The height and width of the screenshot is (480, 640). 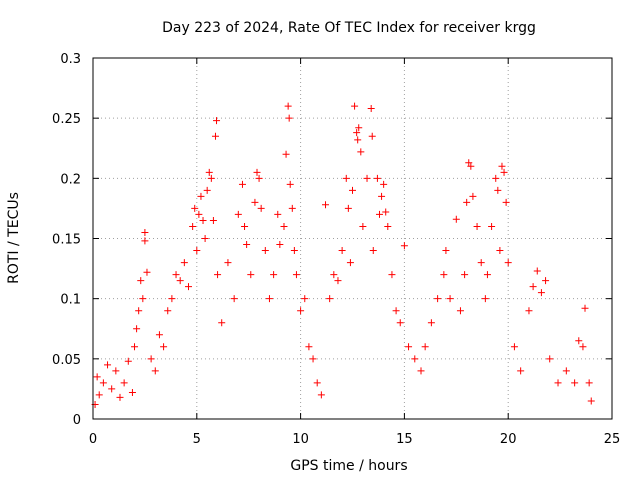 I want to click on x-axis-label: GPS time / hours, so click(x=348, y=466).